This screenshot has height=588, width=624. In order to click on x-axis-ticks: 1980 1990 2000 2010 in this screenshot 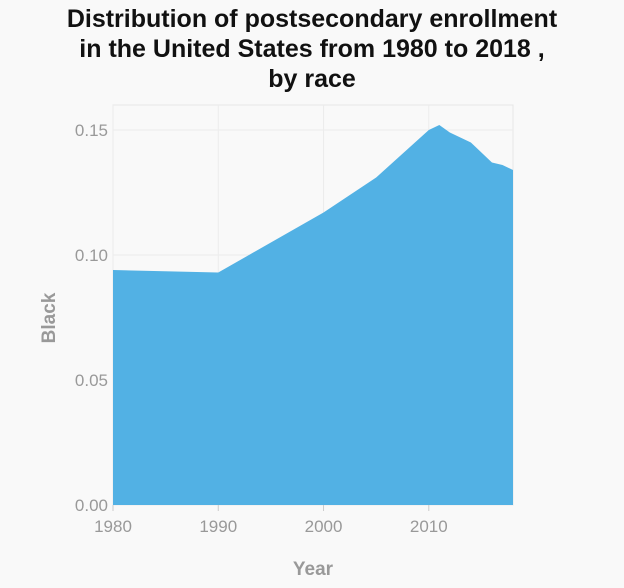, I will do `click(271, 520)`.